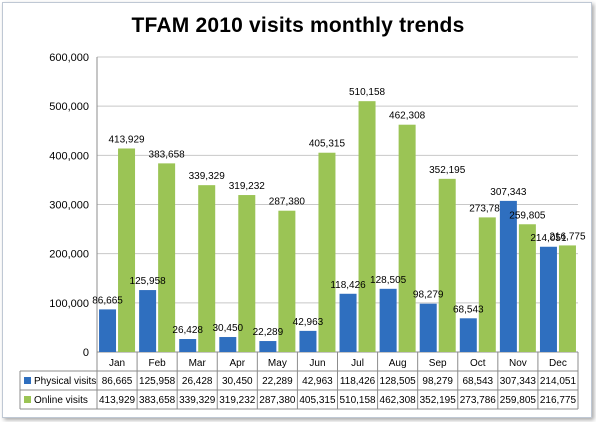 The height and width of the screenshot is (422, 596). Describe the element at coordinates (197, 381) in the screenshot. I see `table-cell-value: 26,428` at that location.